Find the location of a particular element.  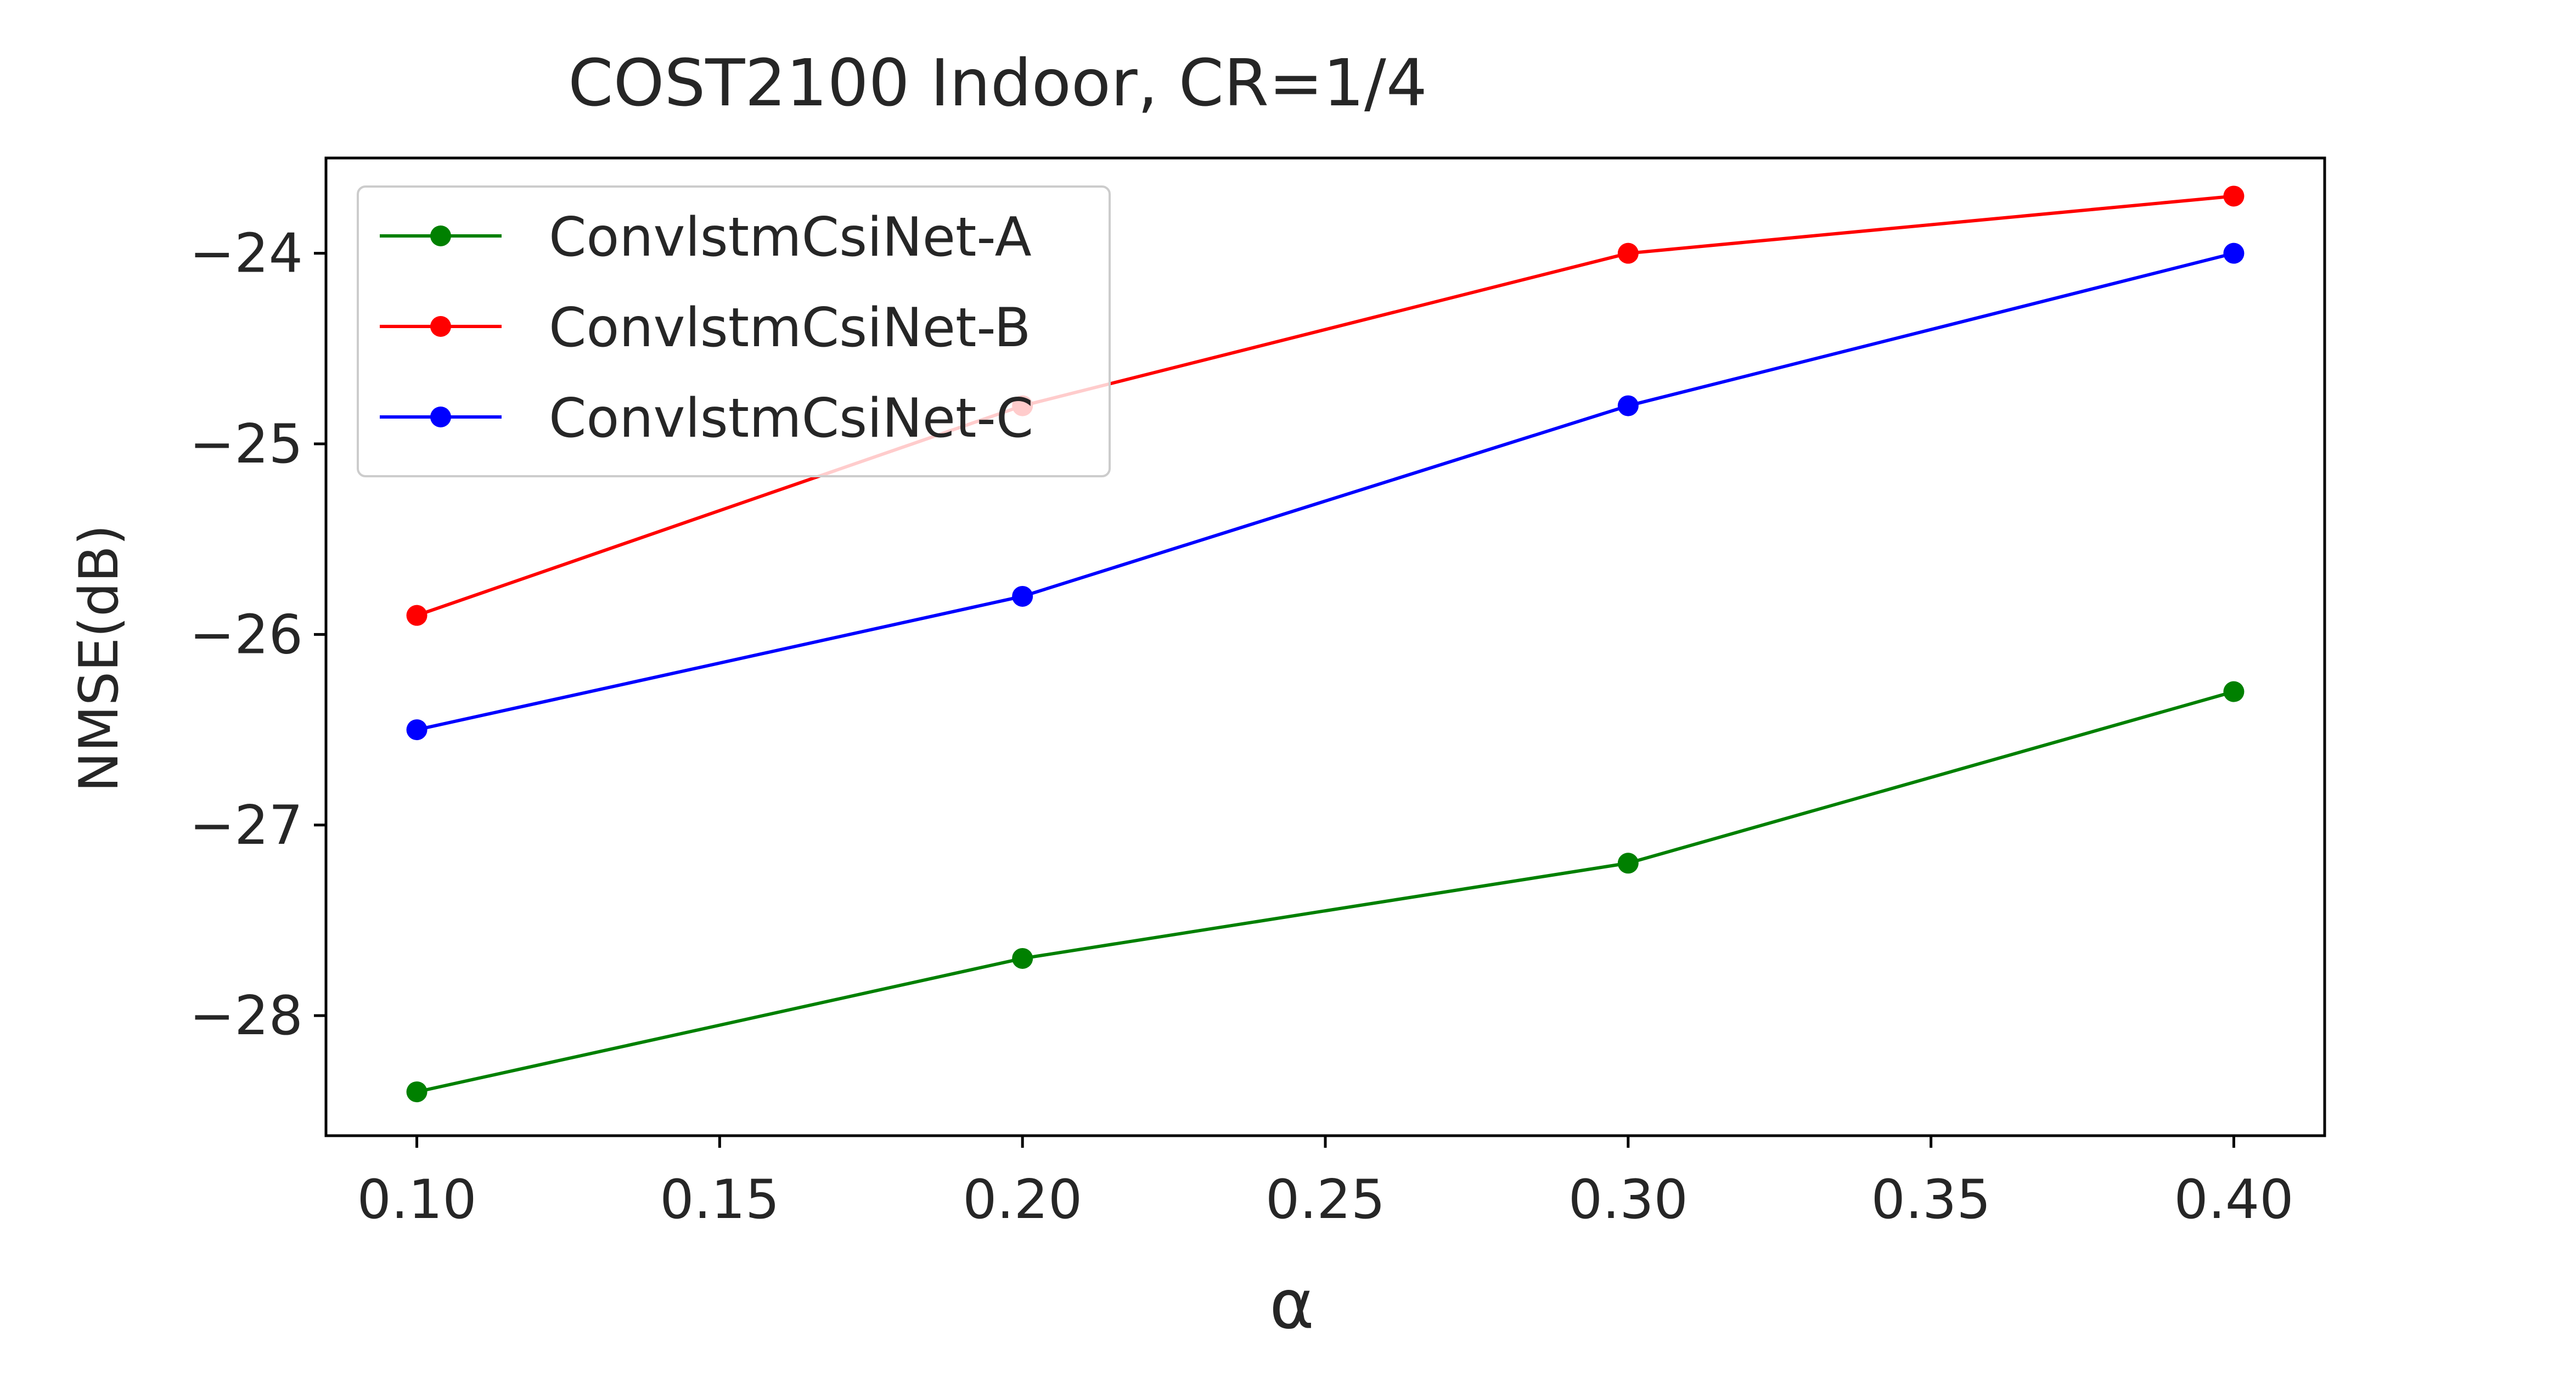

legend-label-2: ConvlstmCsiNet-B is located at coordinates (790, 328).